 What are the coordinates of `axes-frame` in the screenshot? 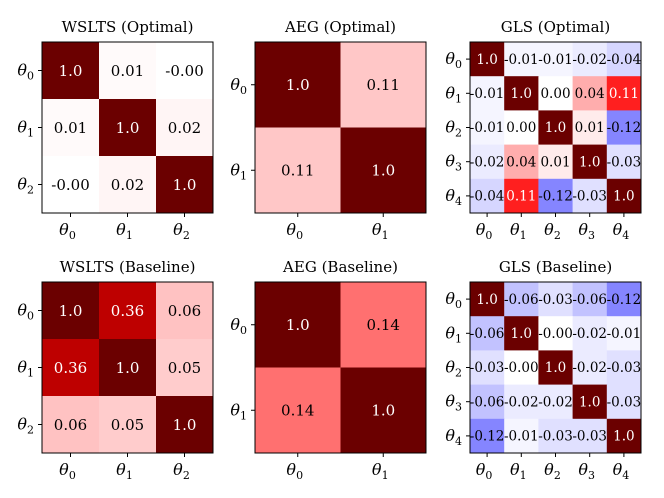 It's located at (340, 367).